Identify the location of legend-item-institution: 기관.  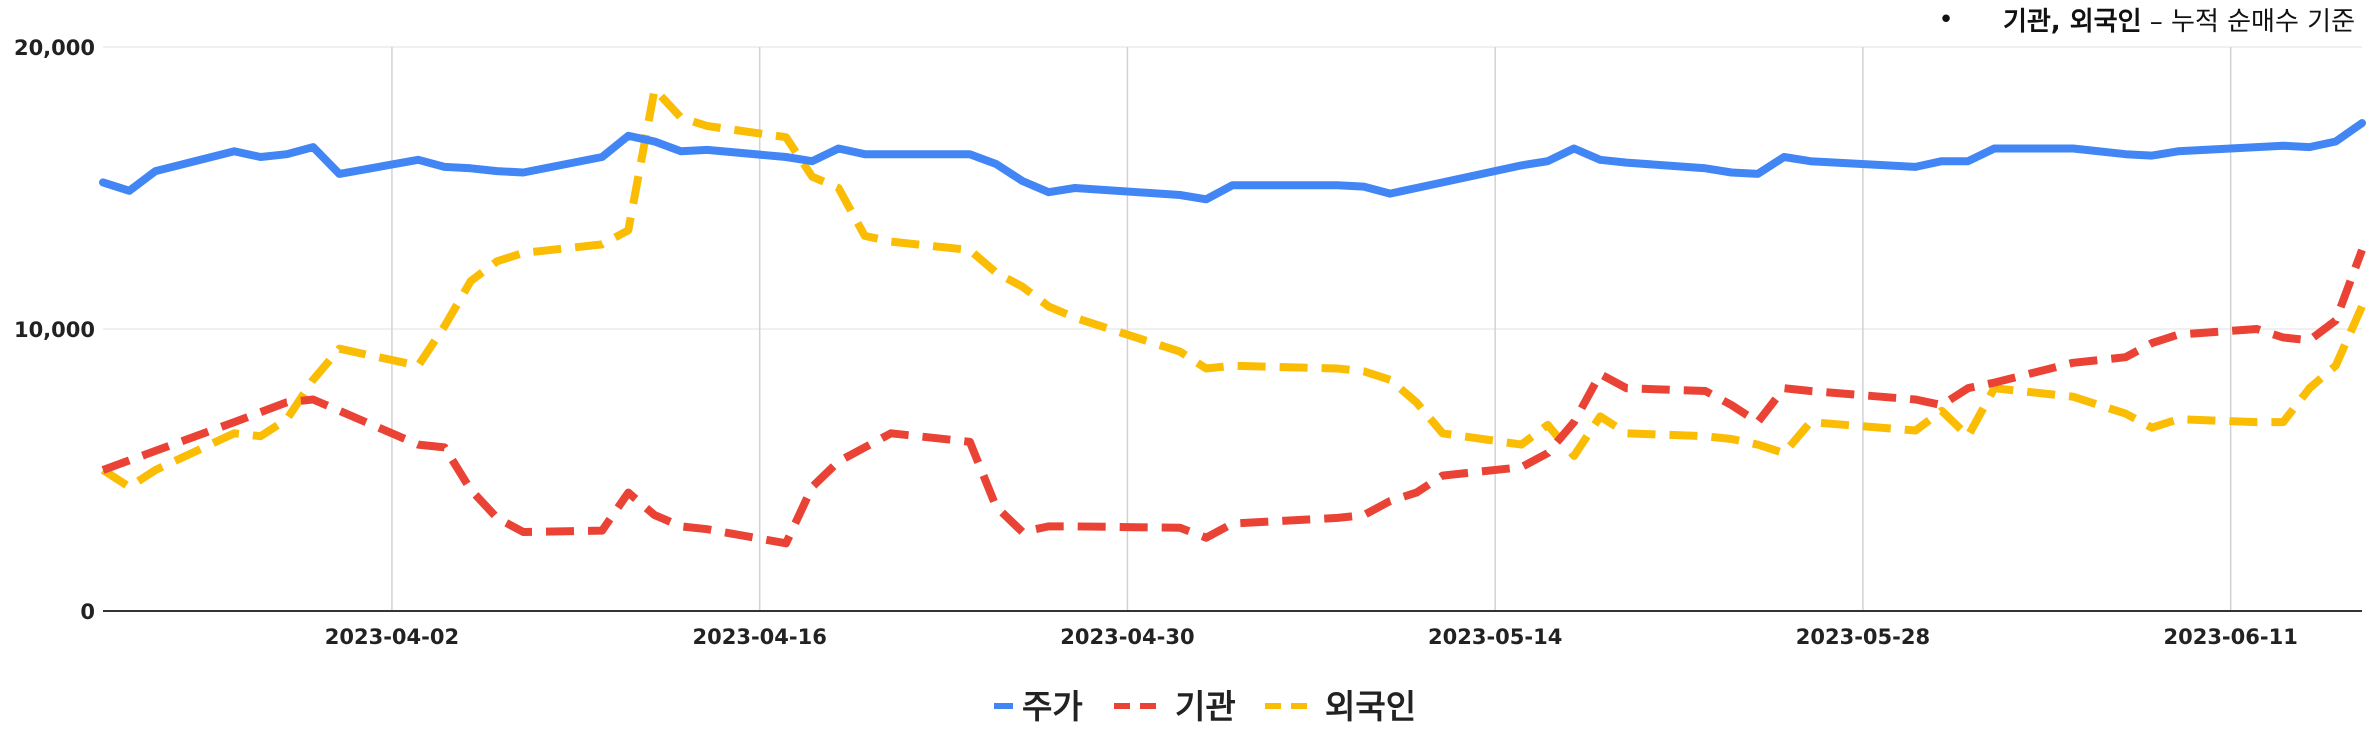
(1175, 706).